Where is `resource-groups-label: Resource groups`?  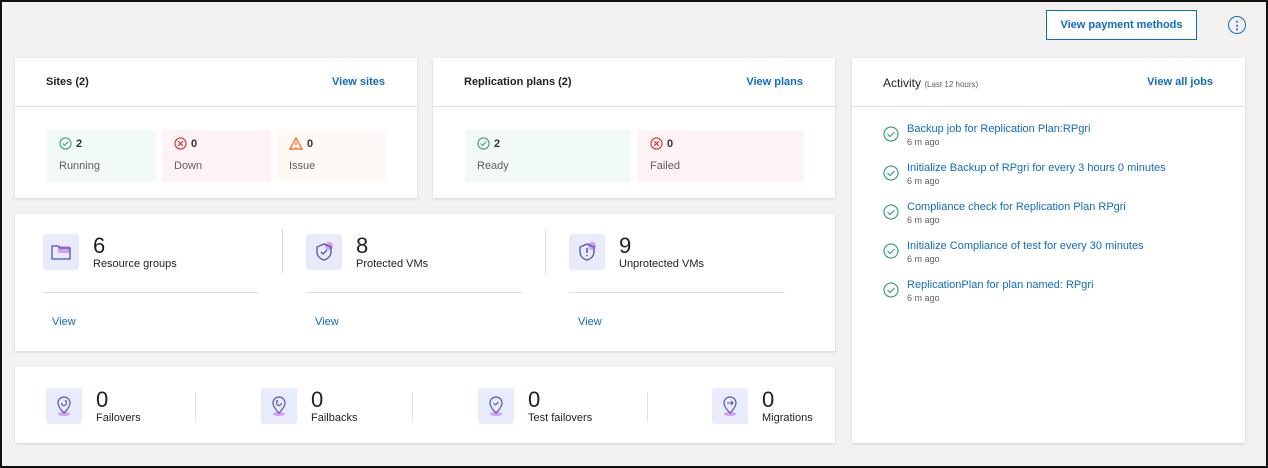
resource-groups-label: Resource groups is located at coordinates (135, 264).